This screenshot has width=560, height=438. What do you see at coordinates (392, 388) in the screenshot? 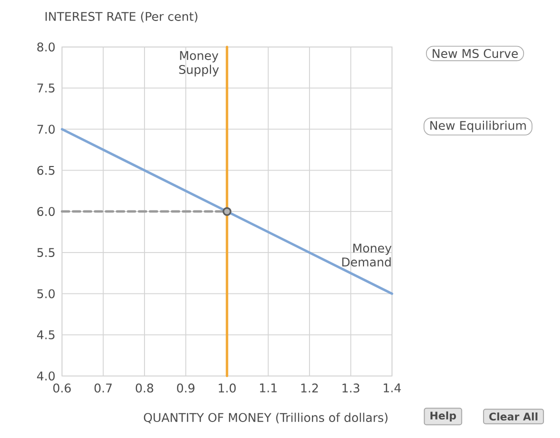
I see `x-tick-label: 1.4` at bounding box center [392, 388].